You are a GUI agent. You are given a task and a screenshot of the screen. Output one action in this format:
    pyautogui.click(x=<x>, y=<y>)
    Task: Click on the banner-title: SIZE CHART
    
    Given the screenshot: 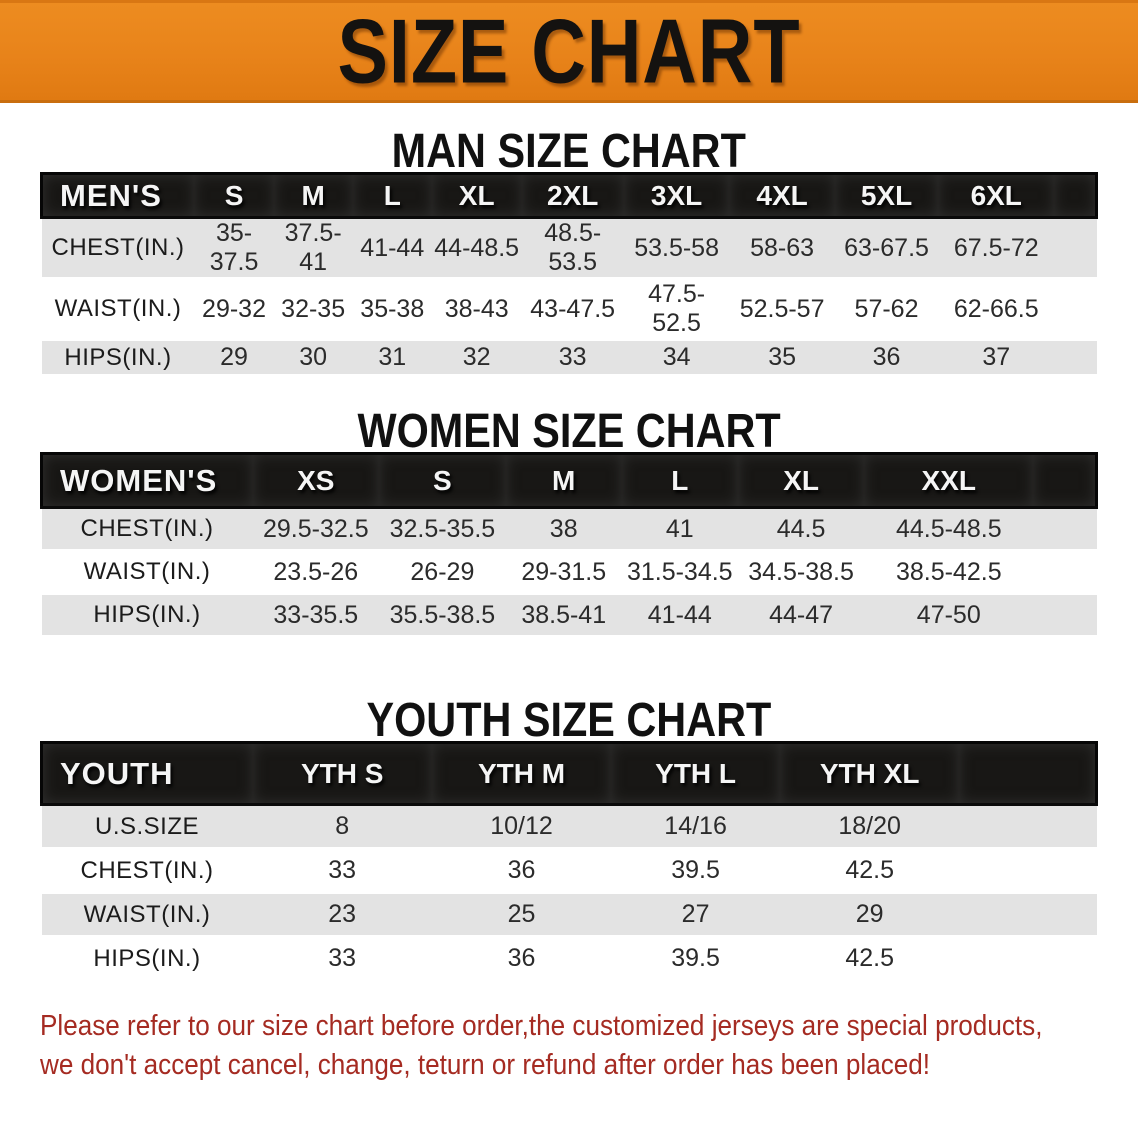 What is the action you would take?
    pyautogui.click(x=569, y=51)
    